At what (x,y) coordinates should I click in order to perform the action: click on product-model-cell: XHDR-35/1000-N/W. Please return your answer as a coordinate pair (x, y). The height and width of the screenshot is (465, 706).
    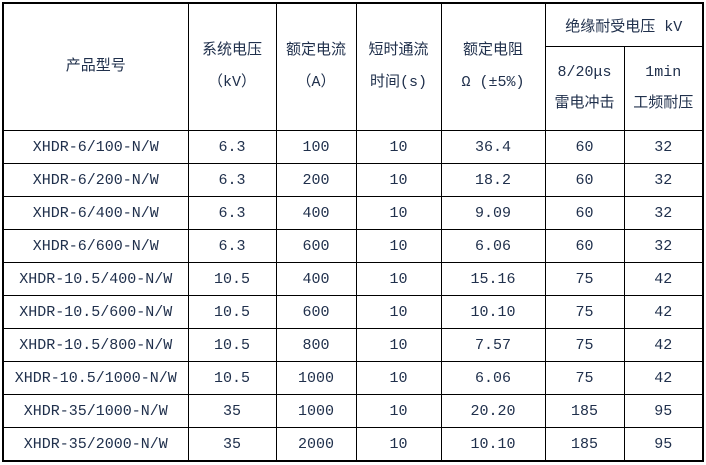
    Looking at the image, I should click on (95, 411).